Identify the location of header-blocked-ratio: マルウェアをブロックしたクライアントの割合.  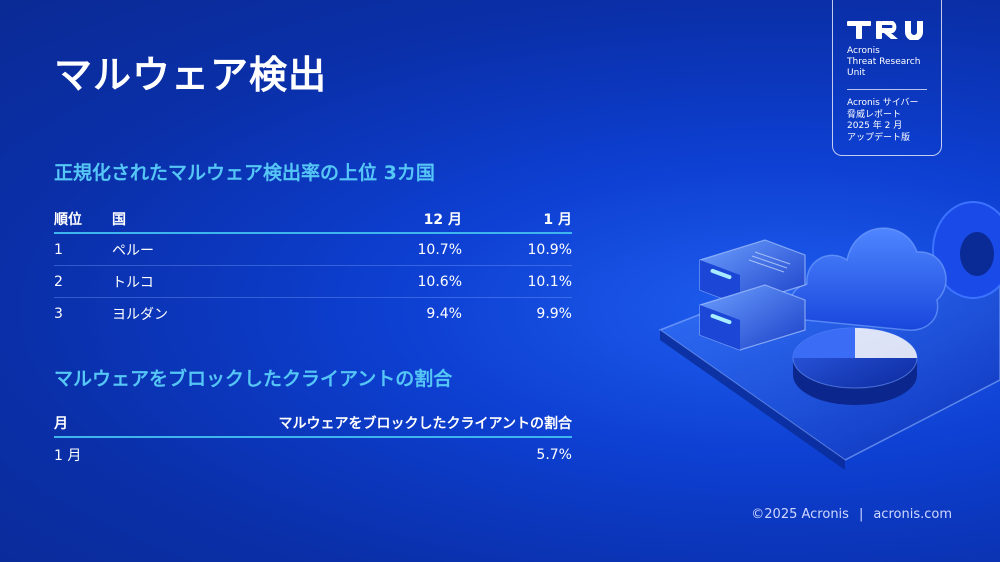
(335, 424).